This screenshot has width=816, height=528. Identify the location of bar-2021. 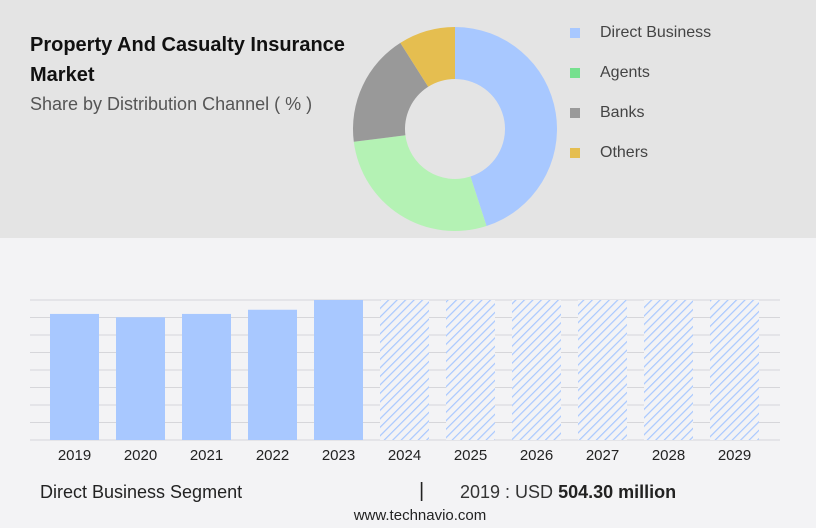
(206, 376).